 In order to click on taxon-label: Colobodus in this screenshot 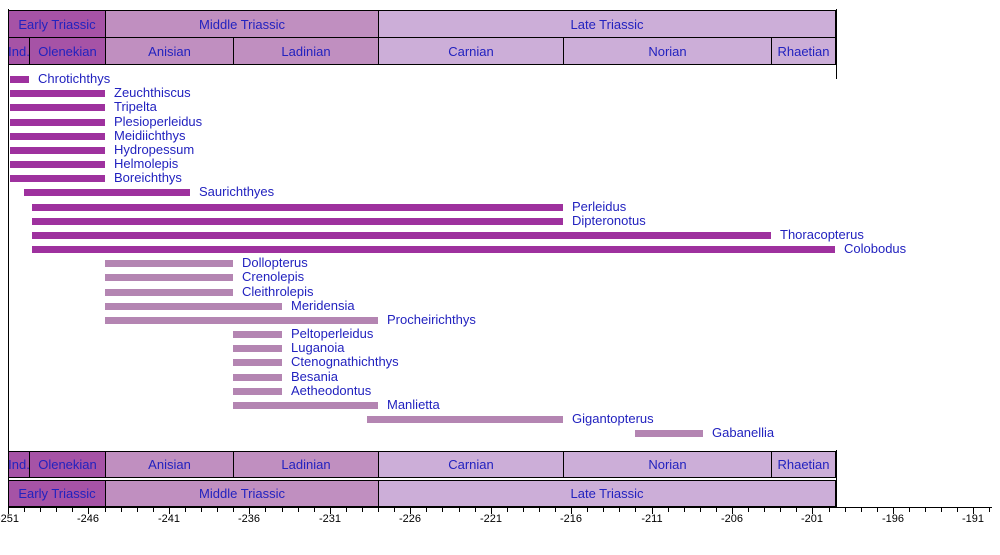, I will do `click(875, 248)`.